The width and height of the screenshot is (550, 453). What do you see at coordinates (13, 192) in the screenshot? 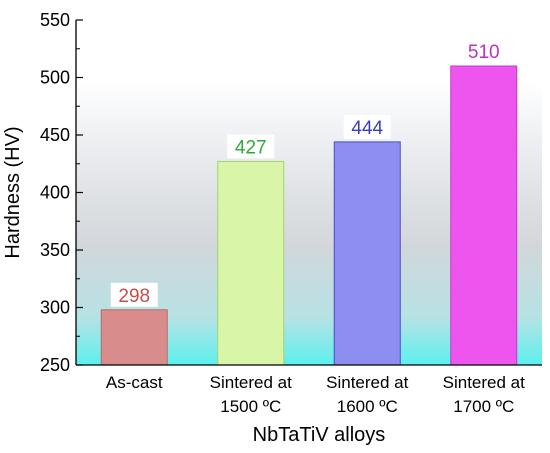
I see `y-axis-title: Hardness (HV)` at bounding box center [13, 192].